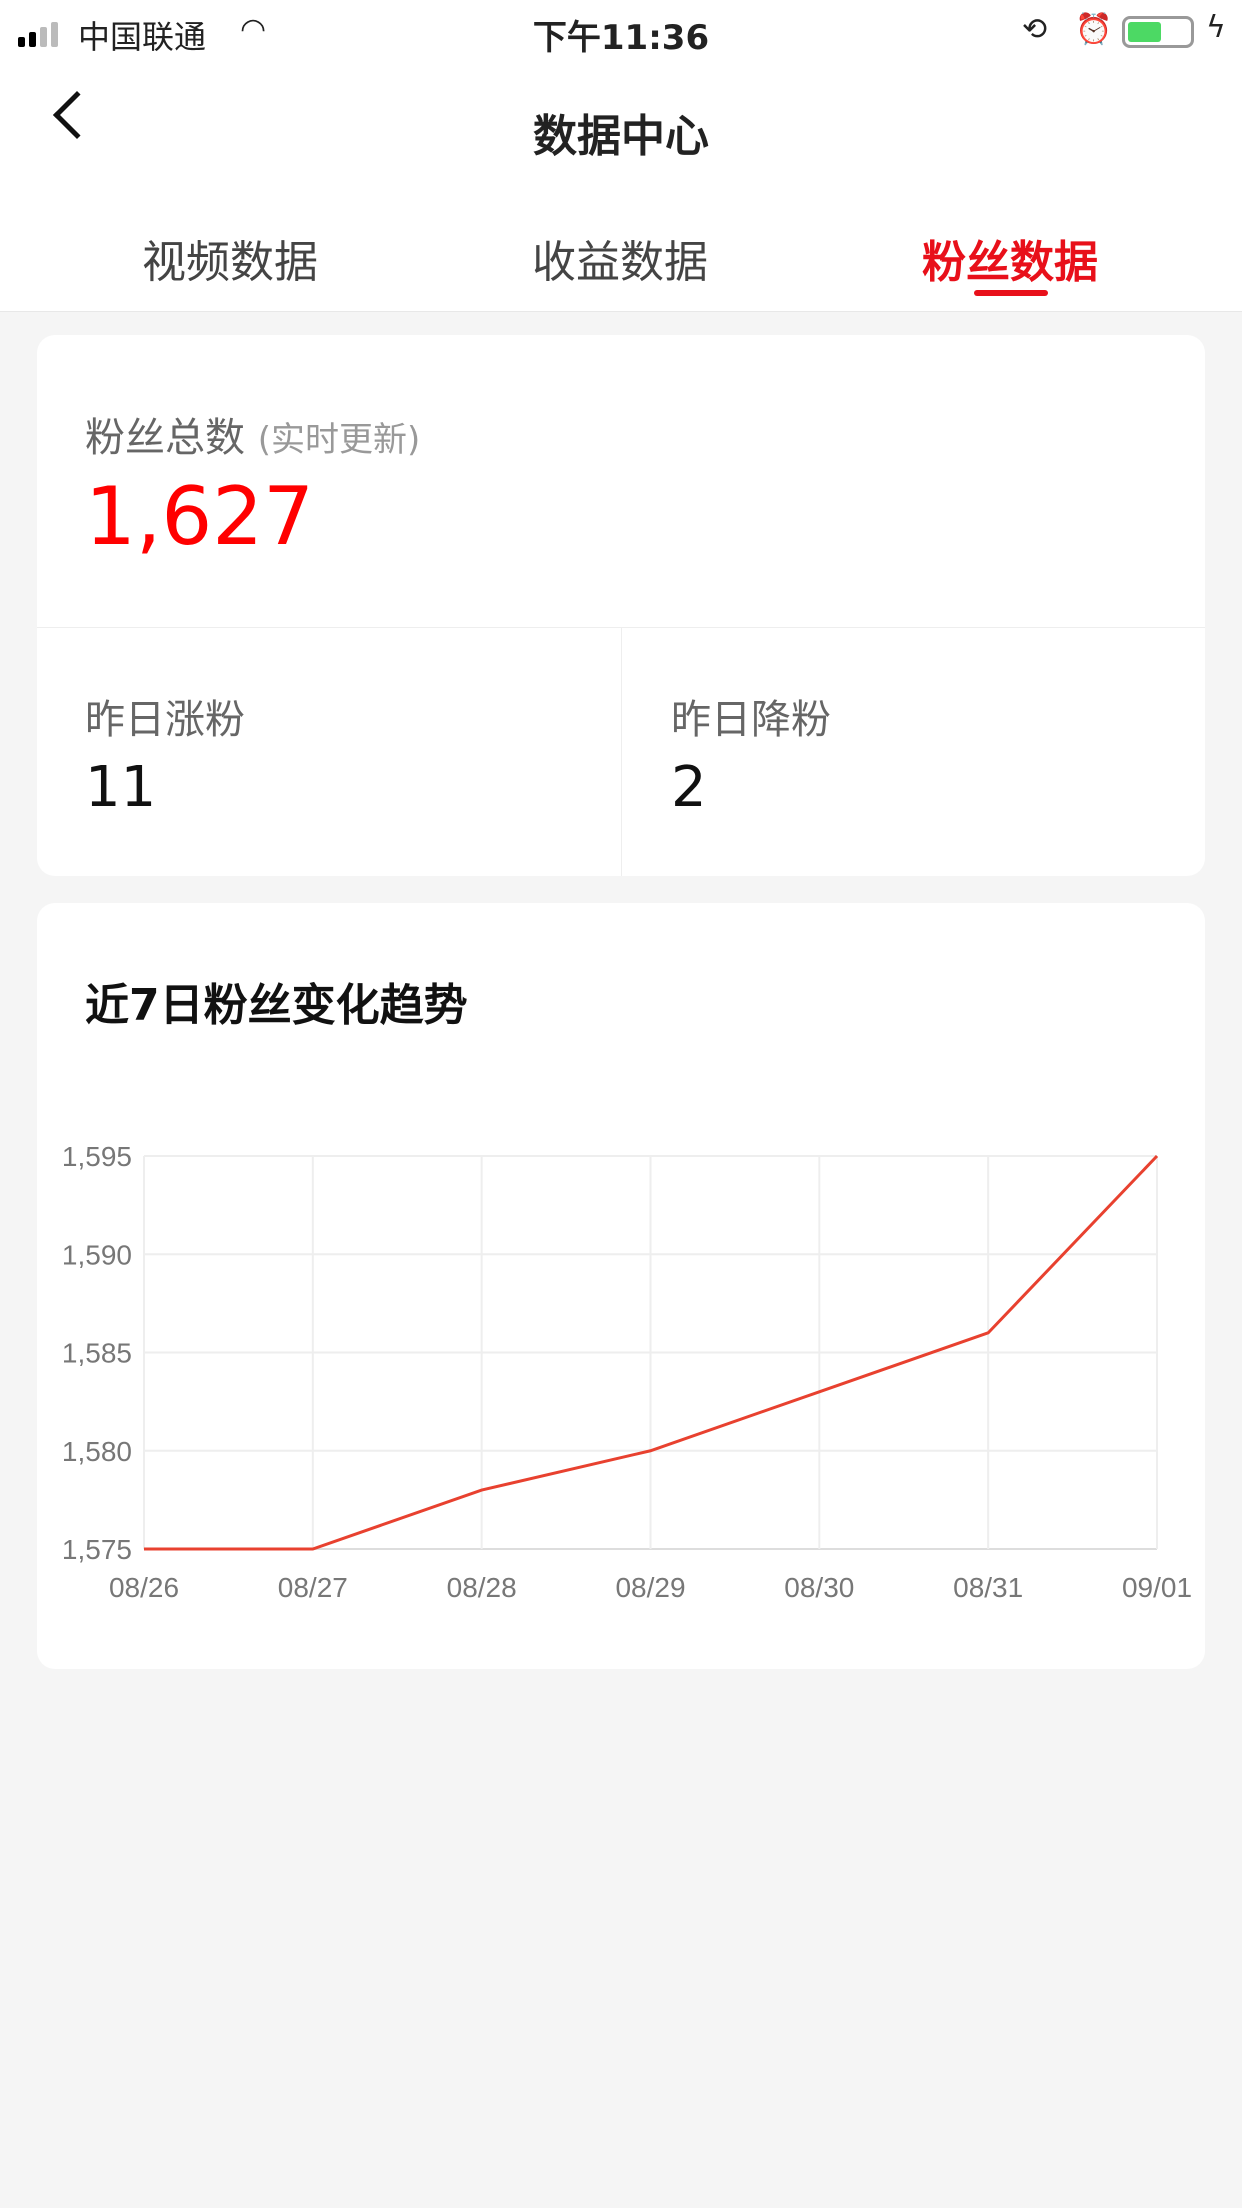 This screenshot has height=2208, width=1242. Describe the element at coordinates (144, 1587) in the screenshot. I see `x-tick-label: 08/26` at that location.